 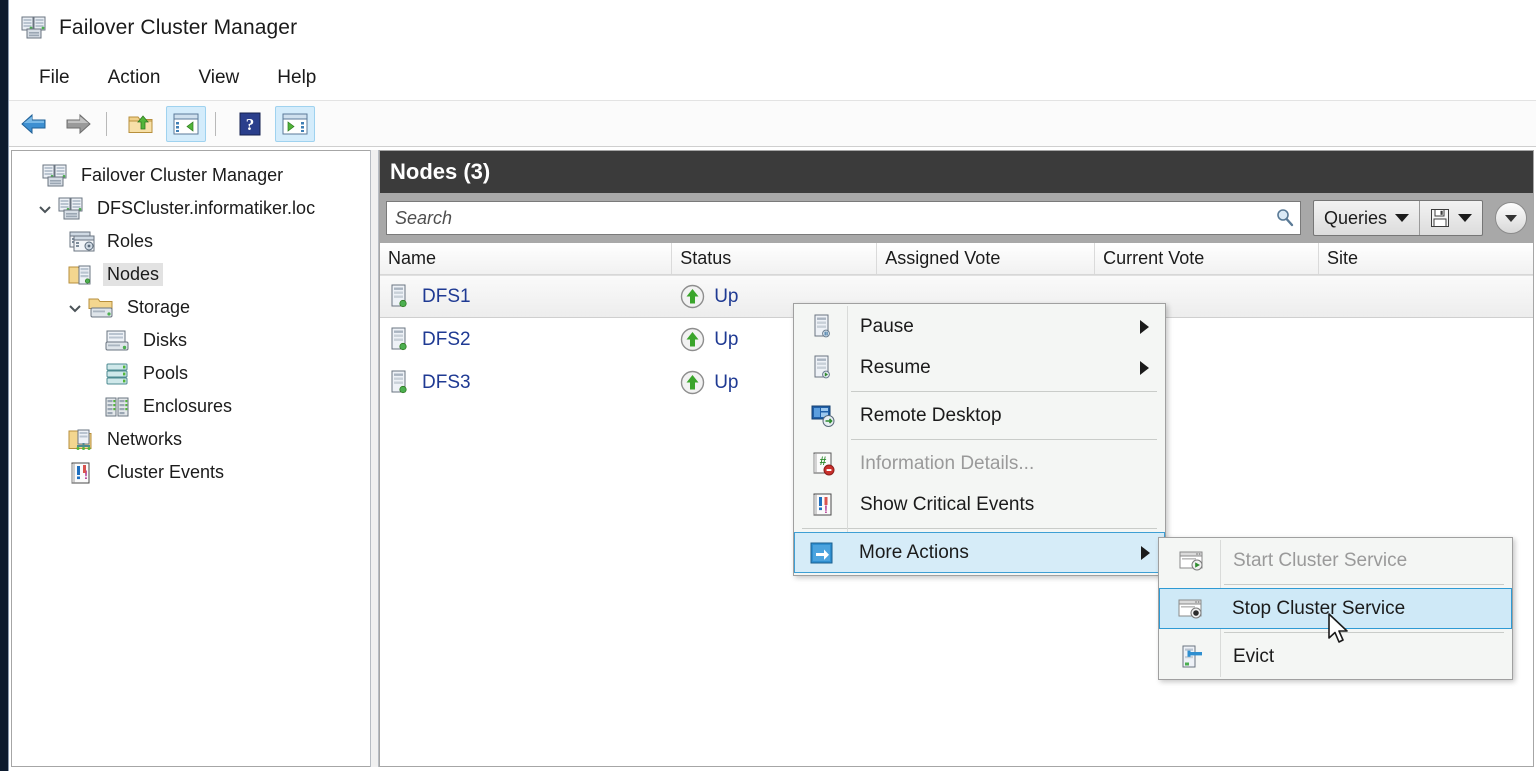 What do you see at coordinates (159, 307) in the screenshot?
I see `tree-item-label: Storage` at bounding box center [159, 307].